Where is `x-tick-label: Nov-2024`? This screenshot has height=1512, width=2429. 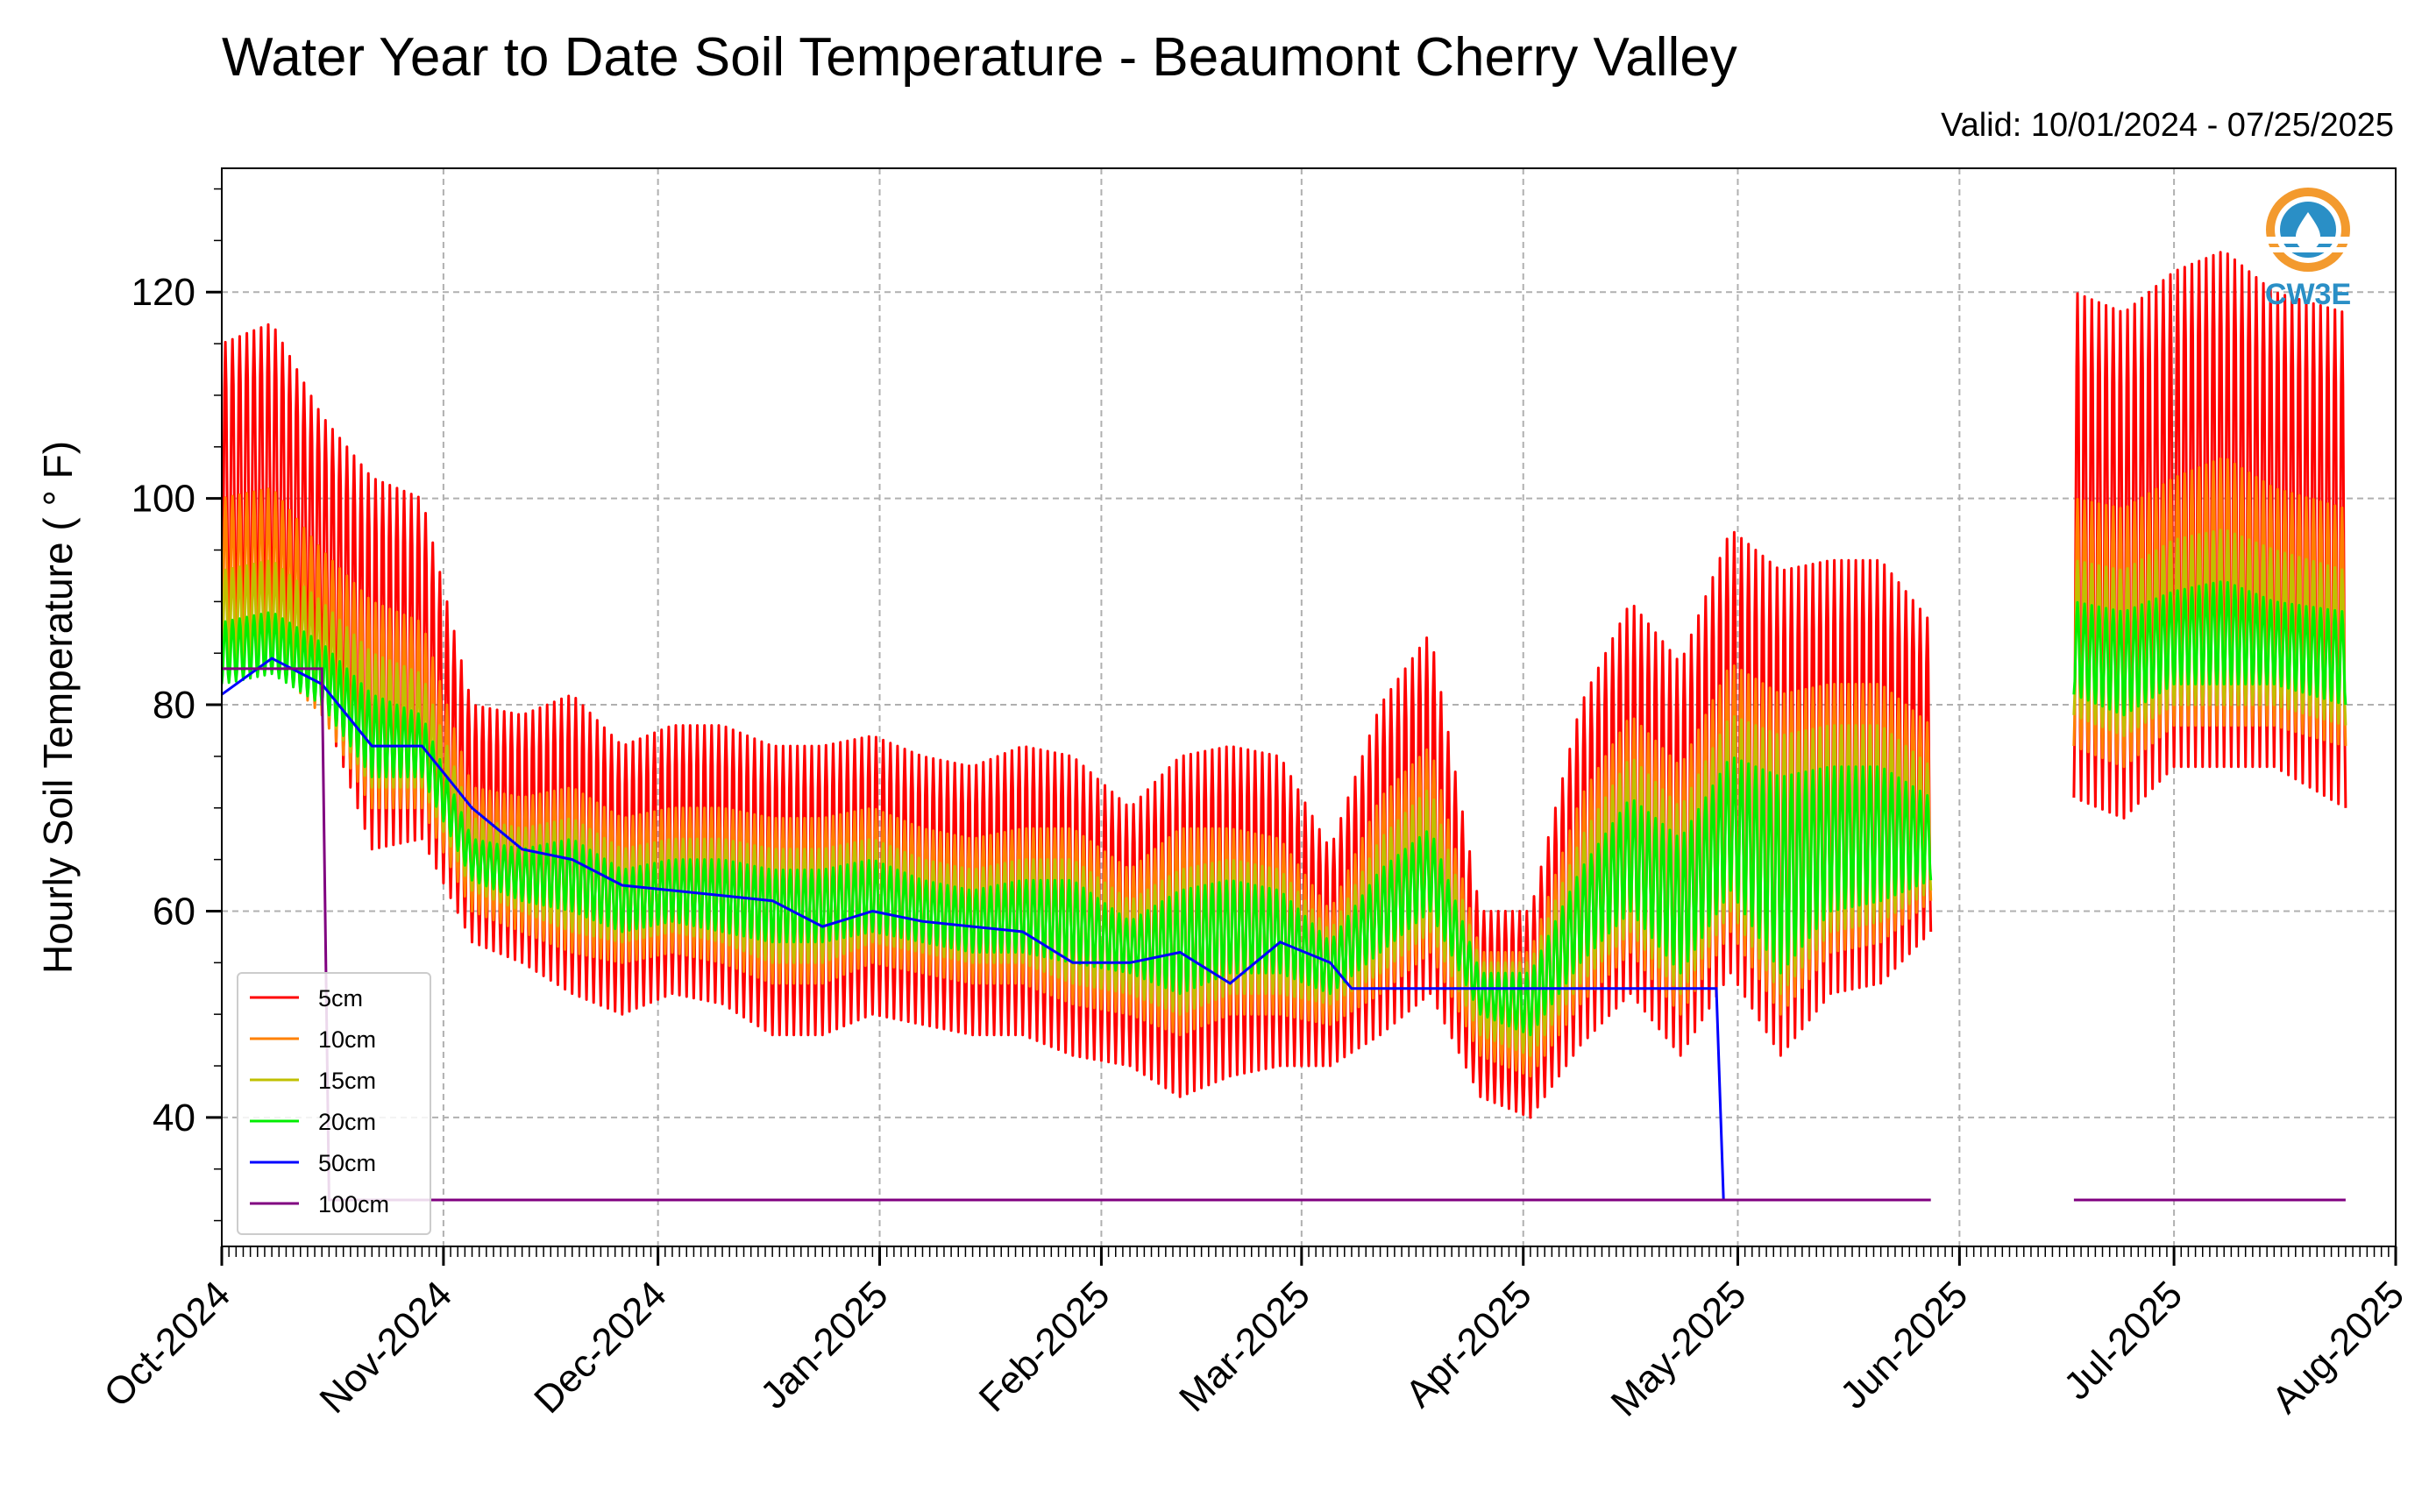 x-tick-label: Nov-2024 is located at coordinates (385, 1347).